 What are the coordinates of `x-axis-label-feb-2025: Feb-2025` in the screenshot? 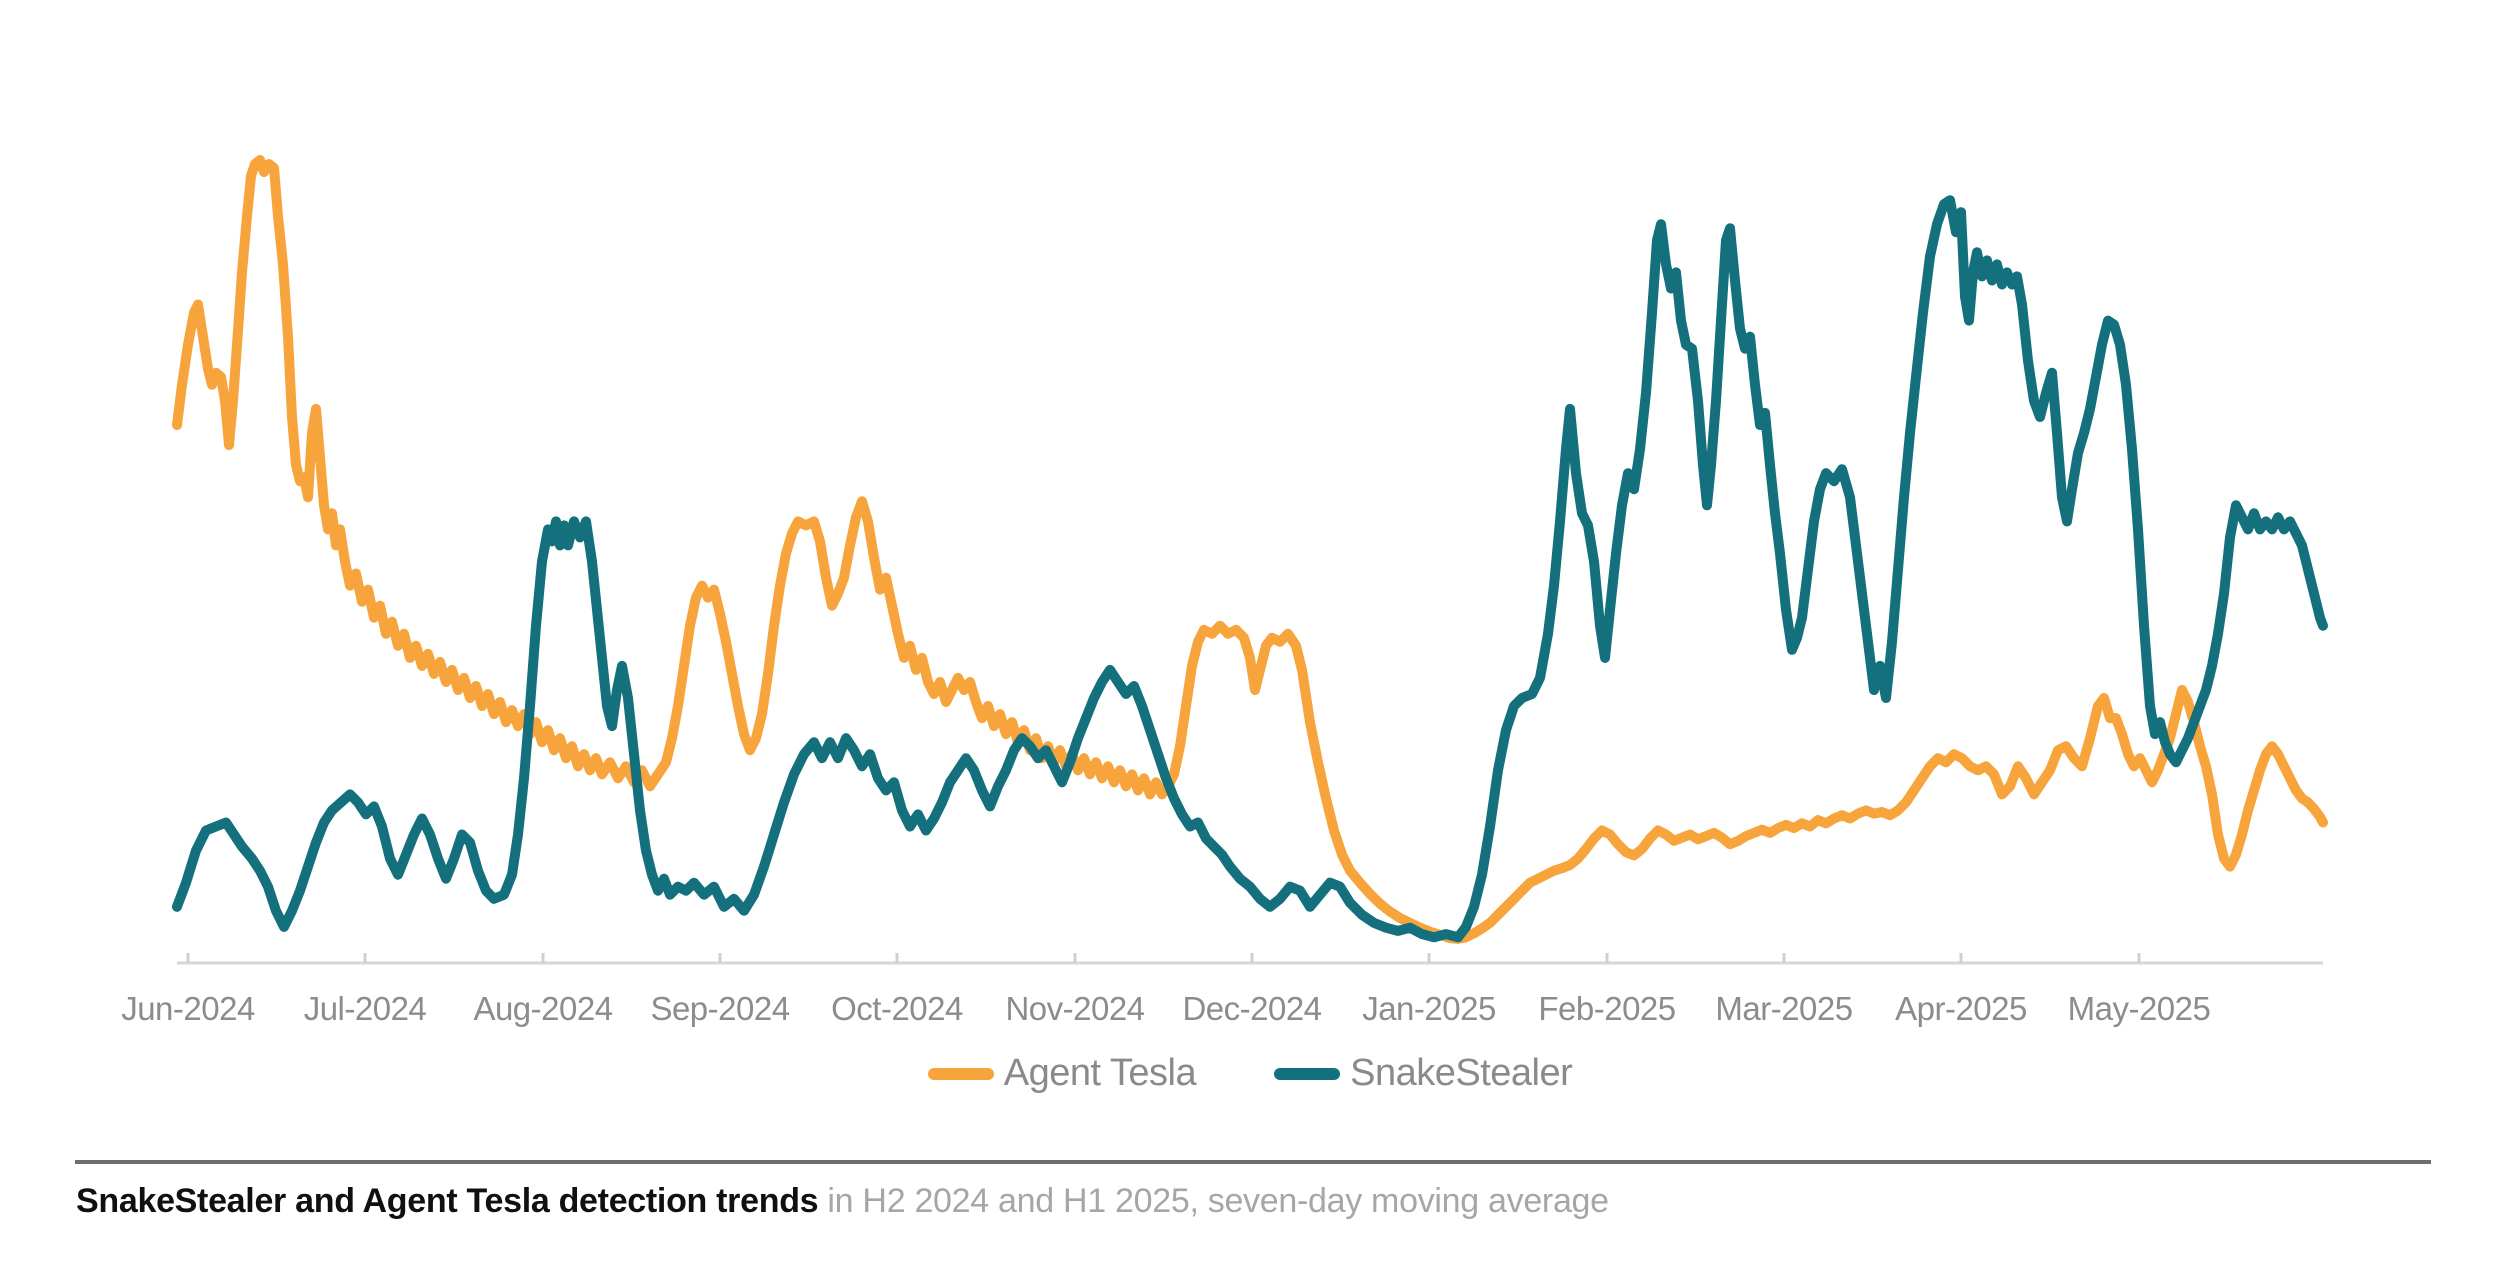 It's located at (1607, 1008).